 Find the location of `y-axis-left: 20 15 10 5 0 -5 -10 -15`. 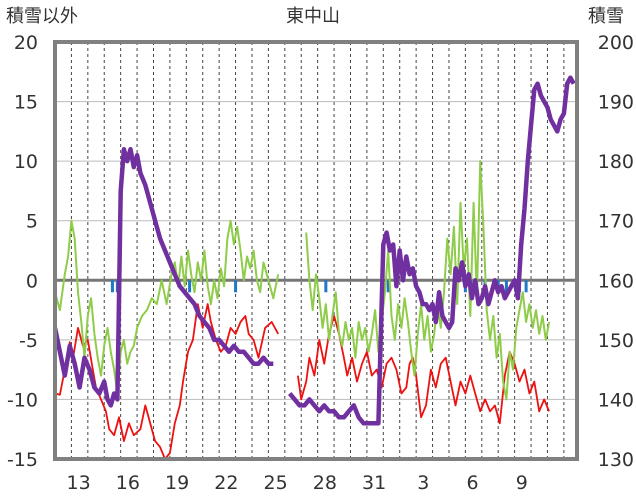

y-axis-left: 20 15 10 5 0 -5 -10 -15 is located at coordinates (22, 251).